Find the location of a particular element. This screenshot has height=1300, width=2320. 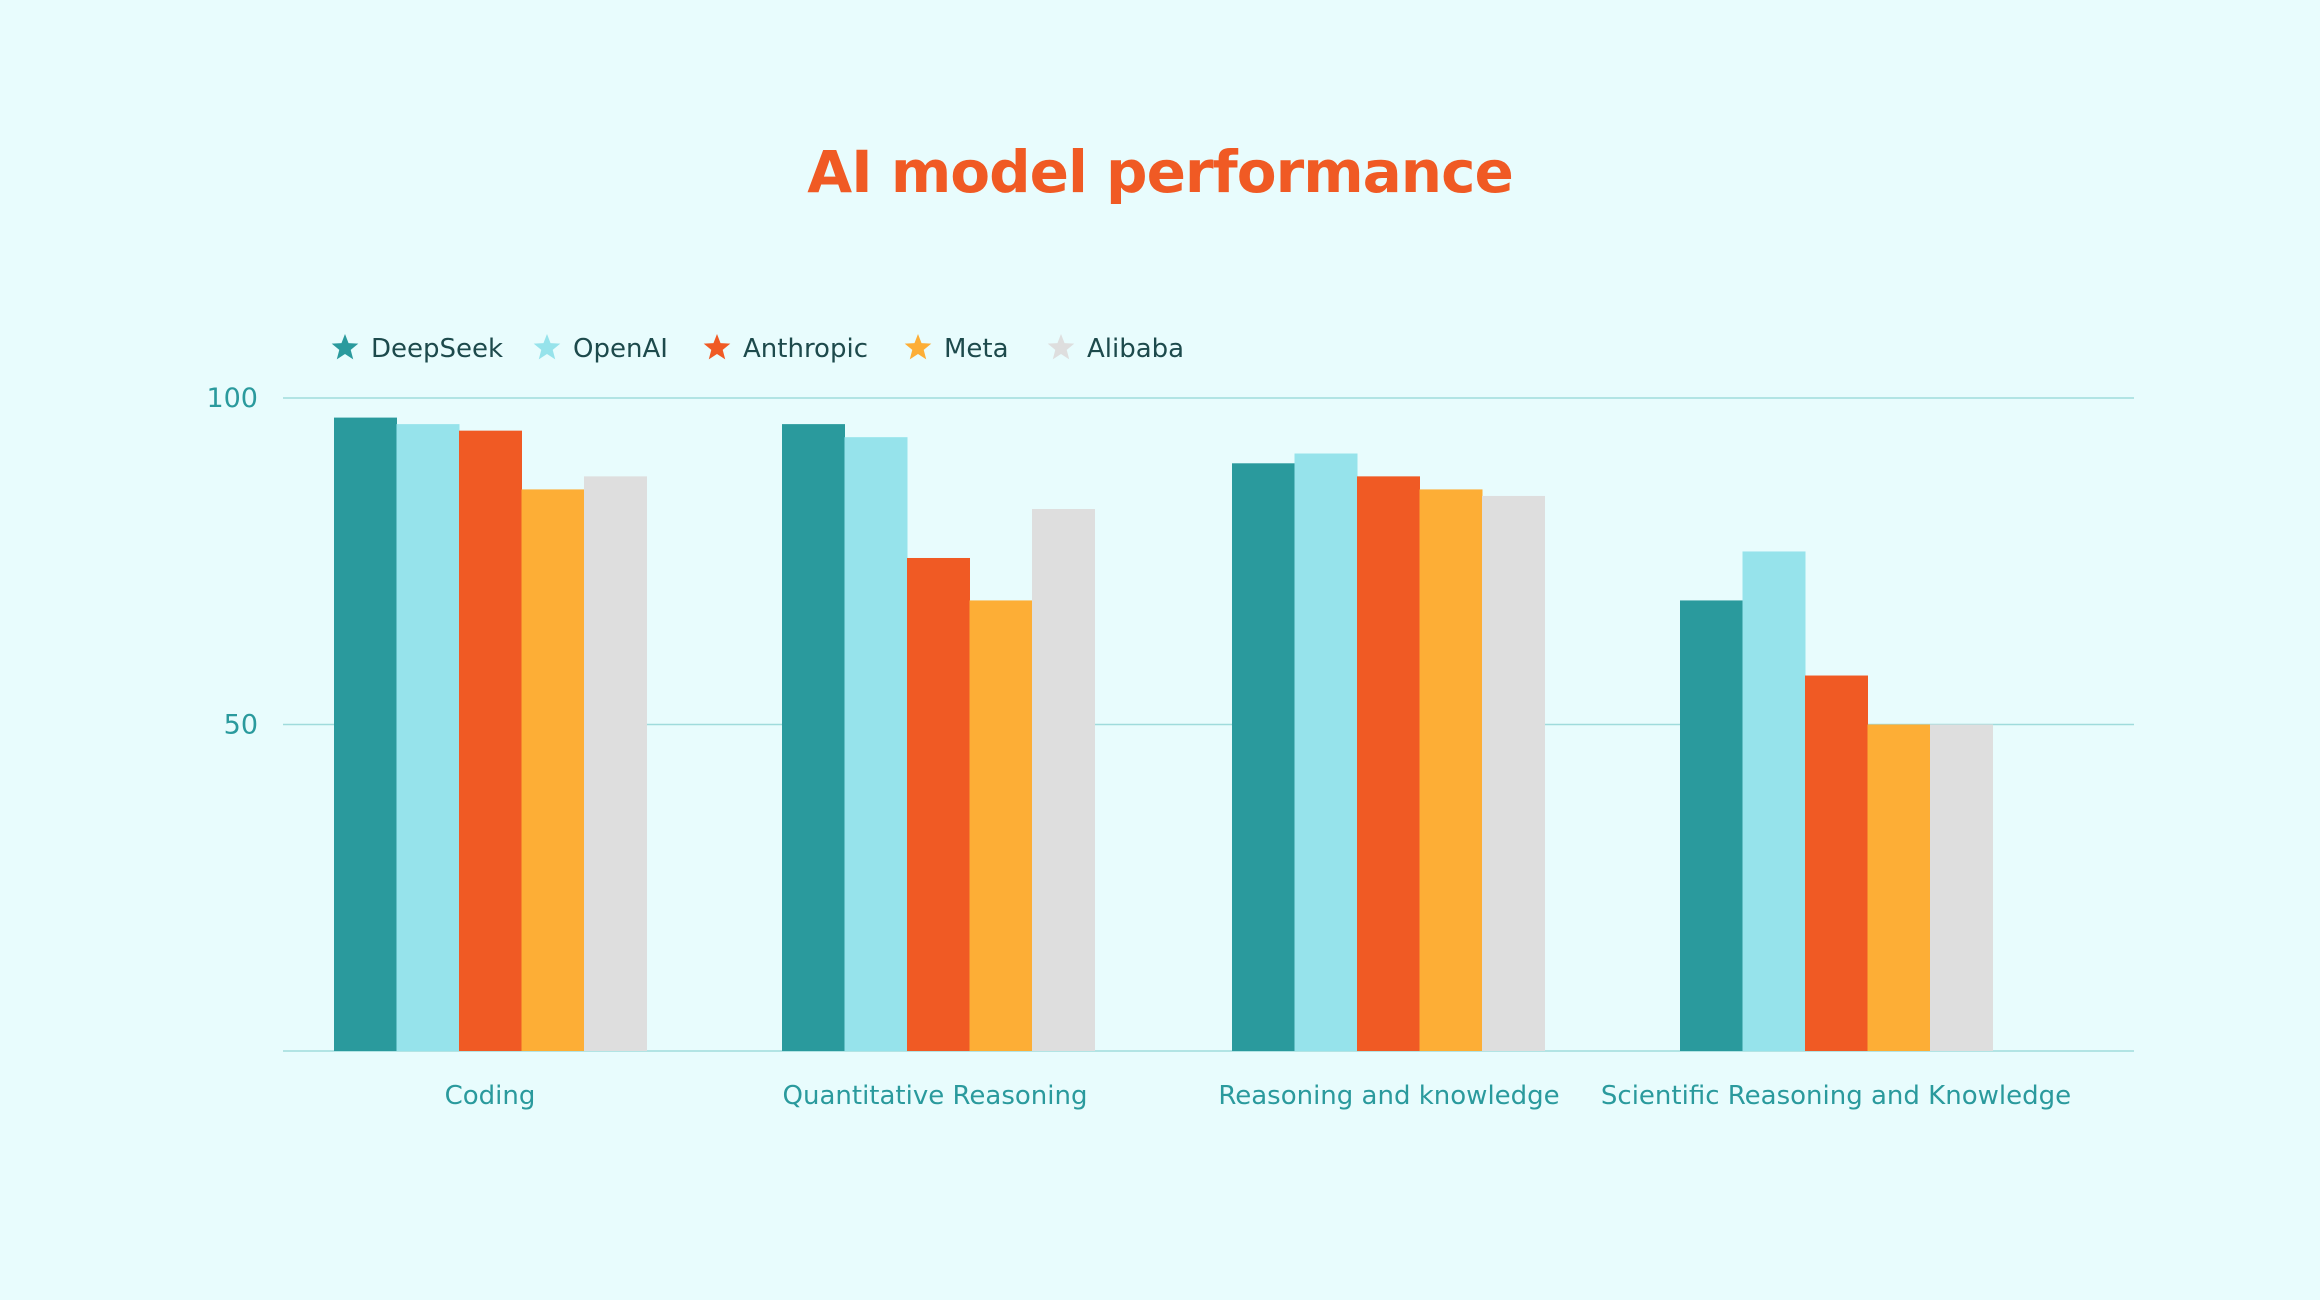

legend-label-meta: Meta is located at coordinates (976, 349).